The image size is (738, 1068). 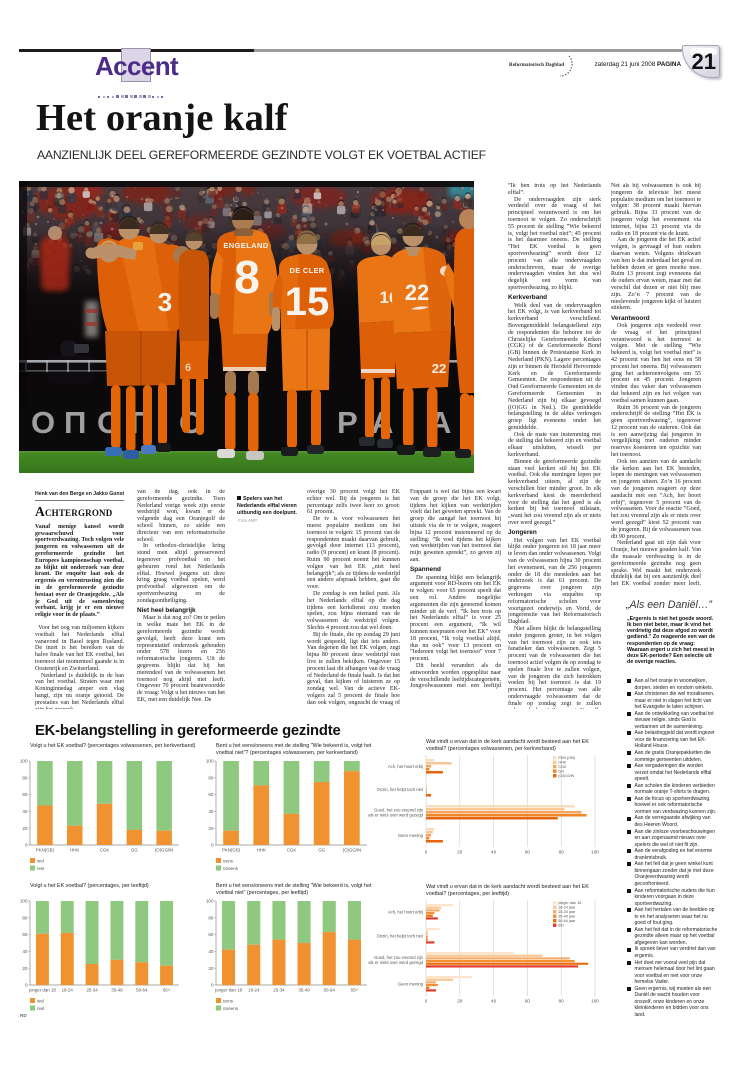 What do you see at coordinates (245, 245) in the screenshot?
I see `svg-text: ENGELAND` at bounding box center [245, 245].